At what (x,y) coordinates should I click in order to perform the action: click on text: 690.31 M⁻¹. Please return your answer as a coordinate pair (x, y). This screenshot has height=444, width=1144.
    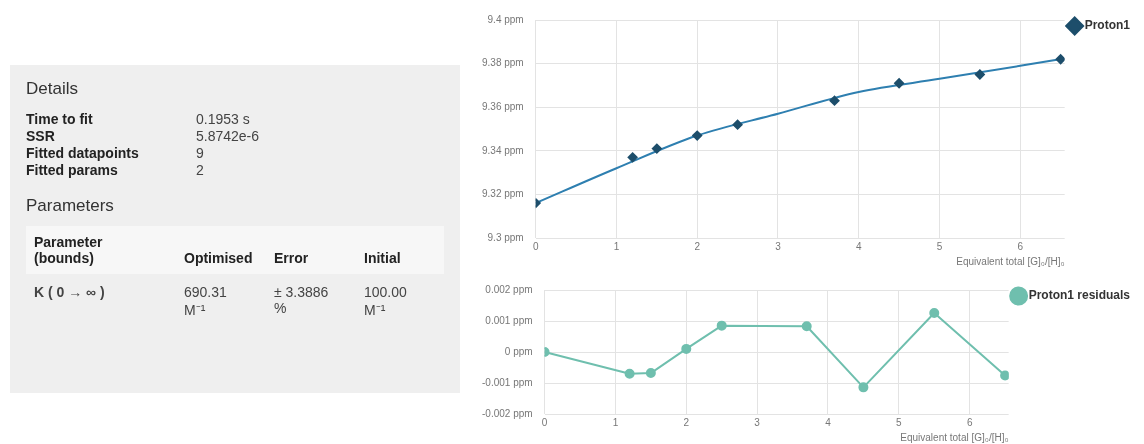
    Looking at the image, I should click on (206, 301).